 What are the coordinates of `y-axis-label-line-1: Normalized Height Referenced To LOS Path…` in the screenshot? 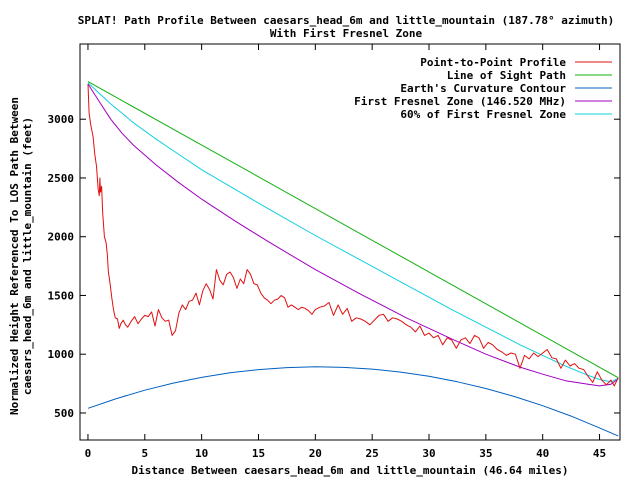 It's located at (14, 256).